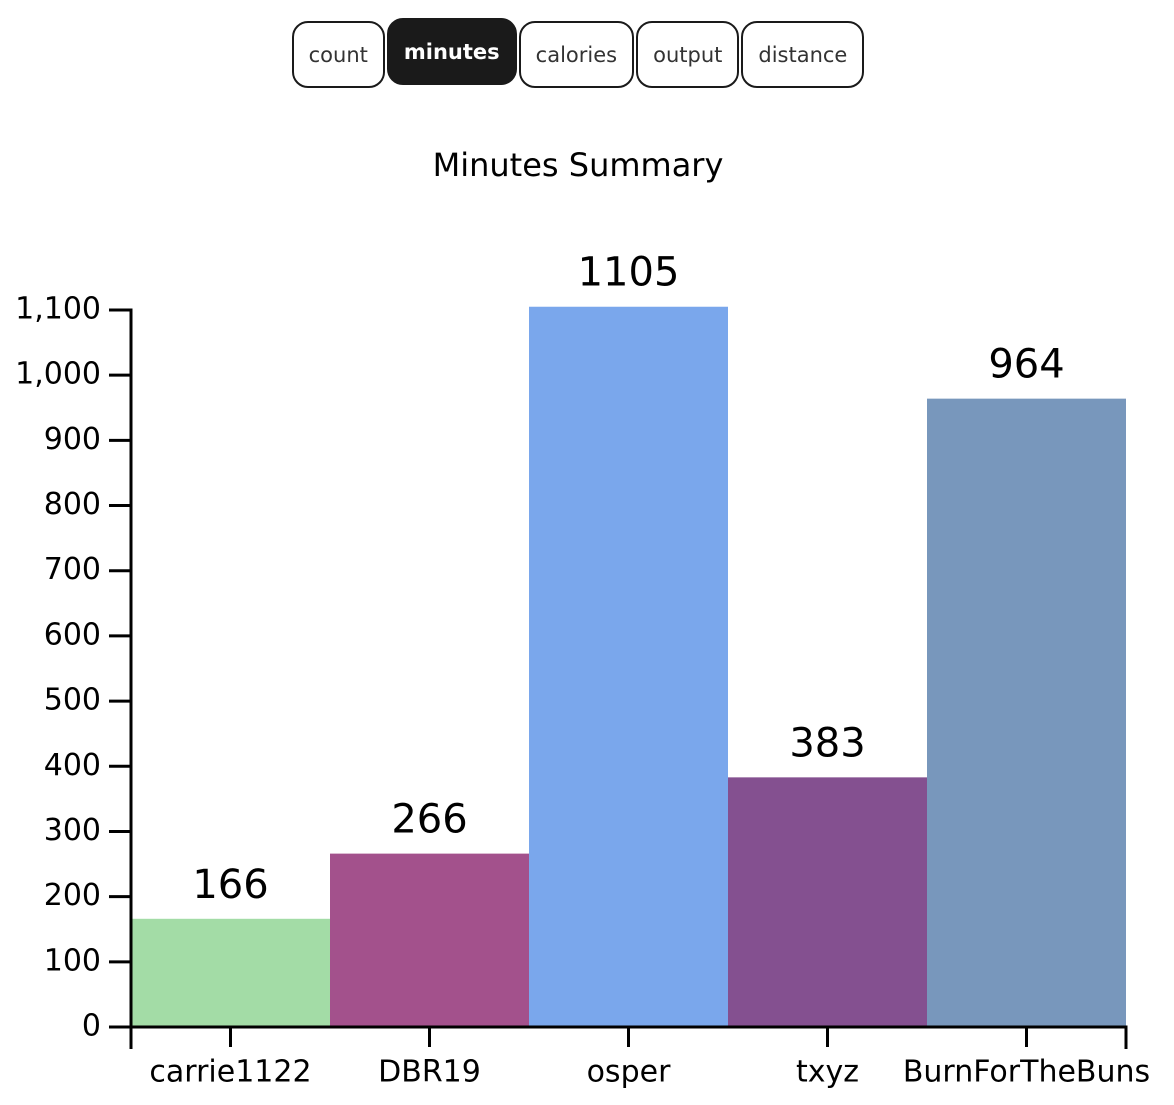 This screenshot has width=1174, height=1105. I want to click on metric-button: count, so click(338, 54).